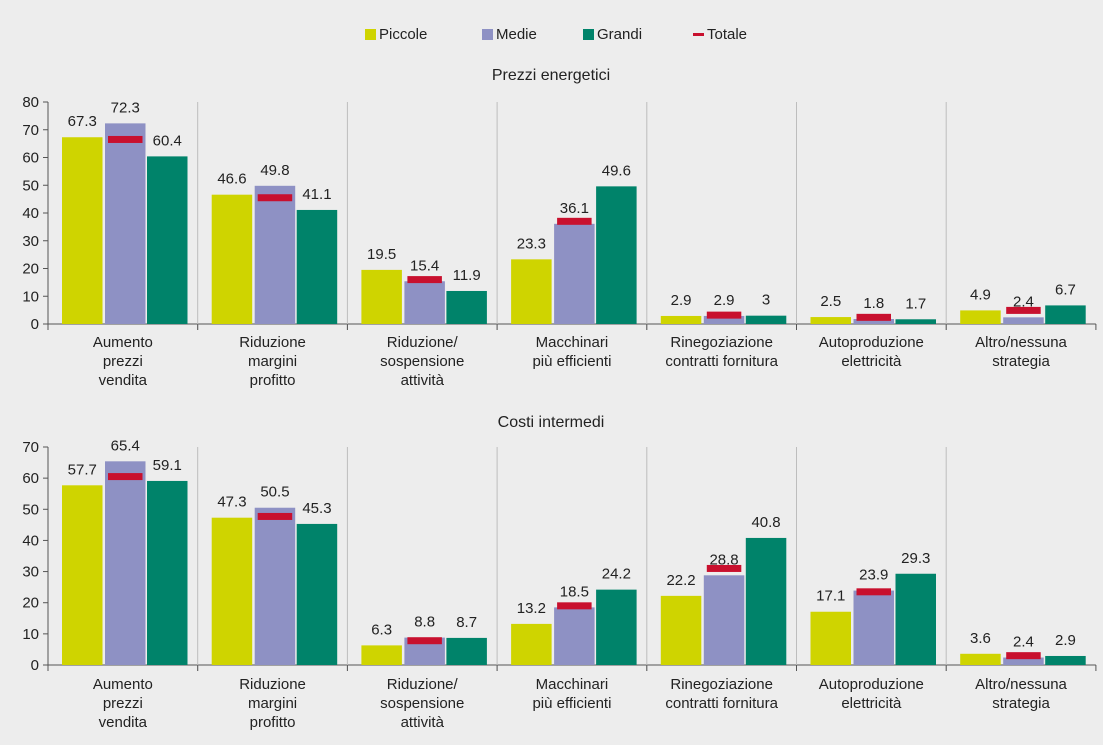 This screenshot has width=1103, height=745. What do you see at coordinates (721, 684) in the screenshot?
I see `panel-2-category-label: Rinegoziazione` at bounding box center [721, 684].